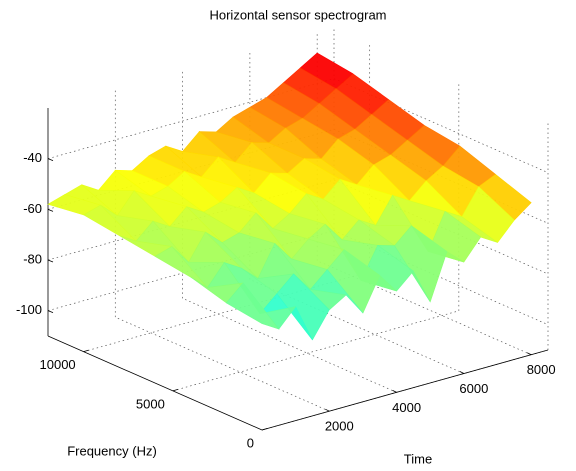 This screenshot has width=576, height=471. Describe the element at coordinates (250, 442) in the screenshot. I see `y-tick-label: 0` at that location.